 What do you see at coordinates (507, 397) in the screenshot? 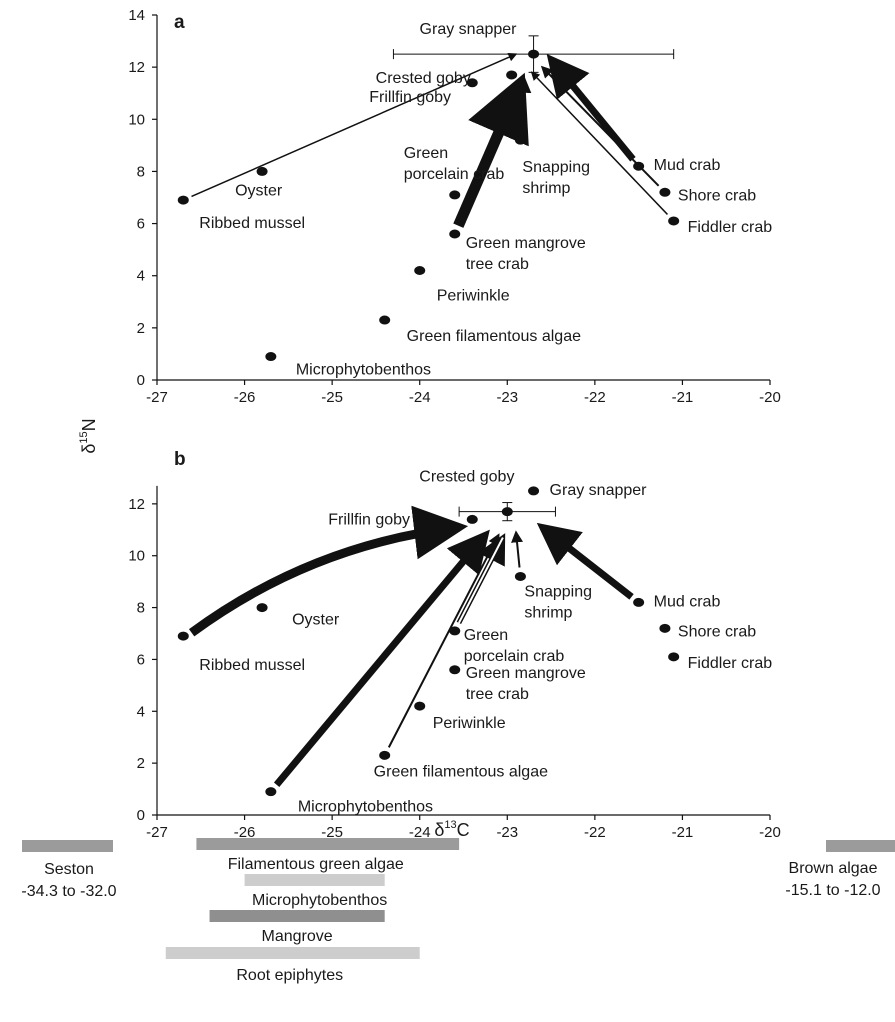
I see `x-tick-label: -23` at bounding box center [507, 397].